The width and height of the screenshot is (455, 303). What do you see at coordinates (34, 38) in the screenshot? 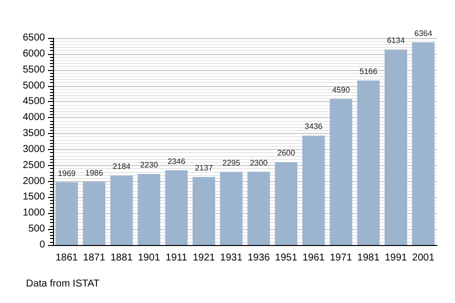
I see `y-tick-label: 6500` at bounding box center [34, 38].